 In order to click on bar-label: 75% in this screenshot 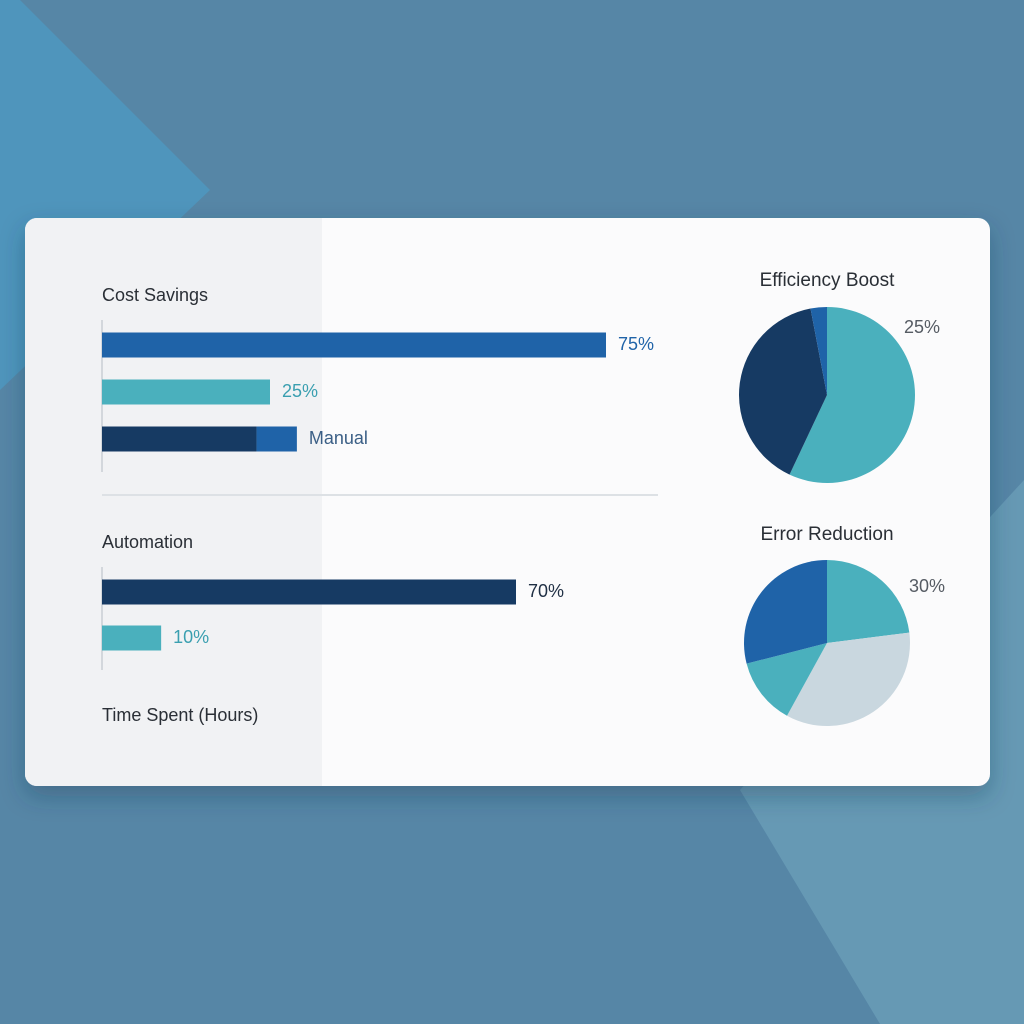, I will do `click(636, 344)`.